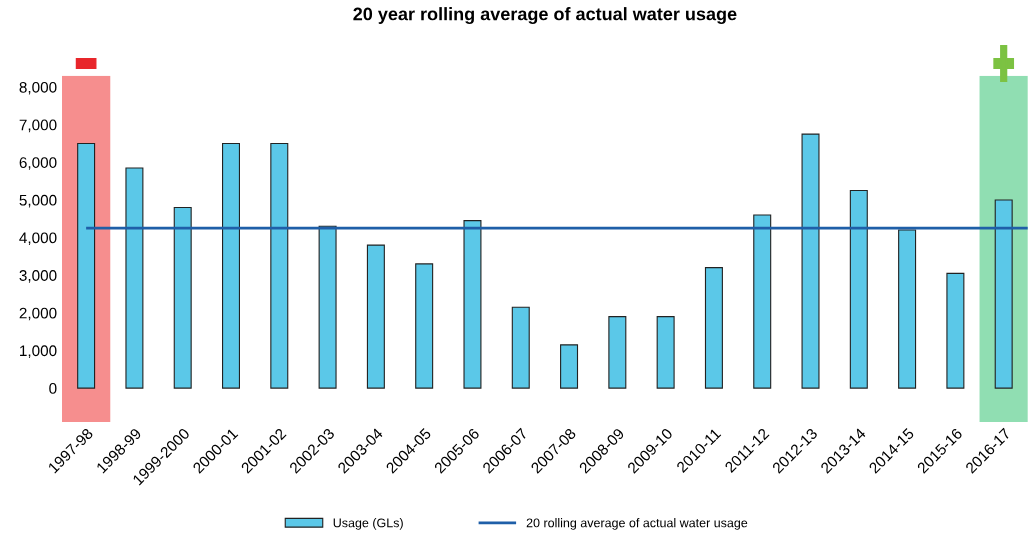  What do you see at coordinates (38, 163) in the screenshot?
I see `y-tick-label: 6,000` at bounding box center [38, 163].